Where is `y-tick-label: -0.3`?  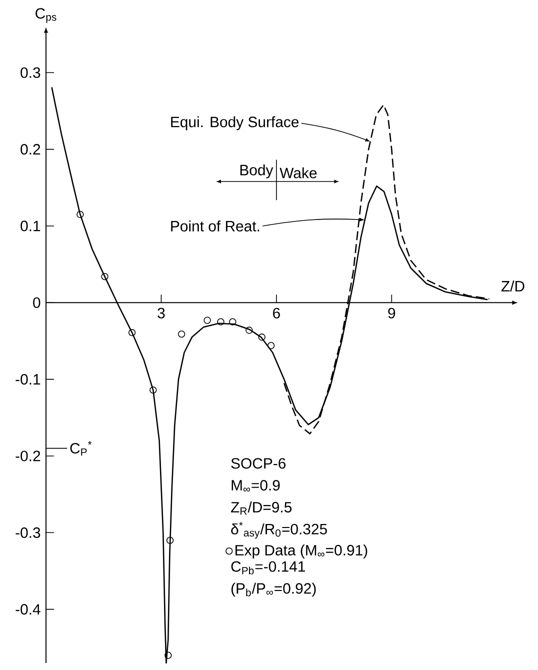
y-tick-label: -0.3 is located at coordinates (28, 532).